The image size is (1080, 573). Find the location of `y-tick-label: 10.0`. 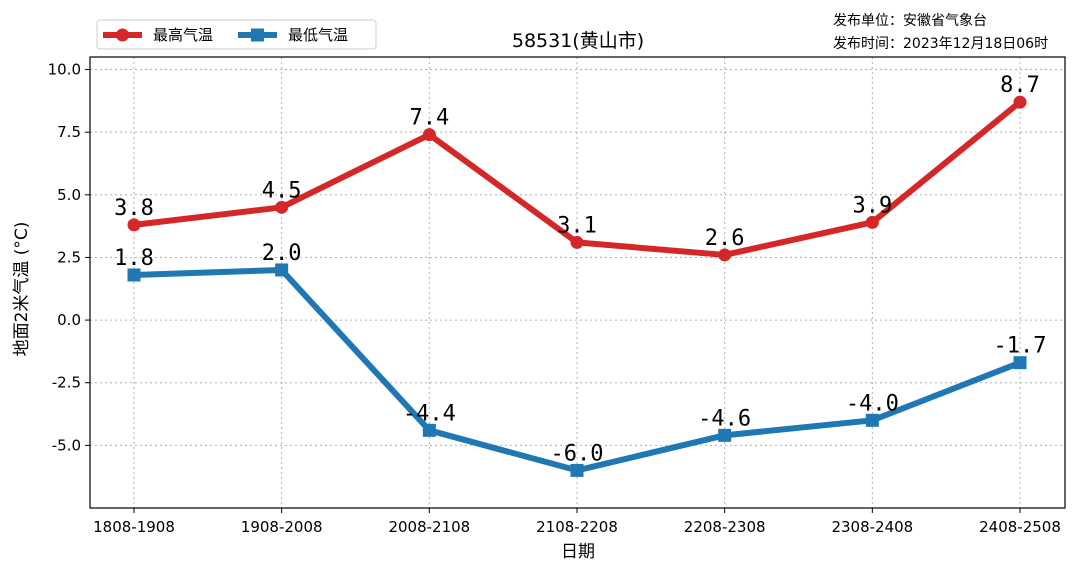

y-tick-label: 10.0 is located at coordinates (64, 70).